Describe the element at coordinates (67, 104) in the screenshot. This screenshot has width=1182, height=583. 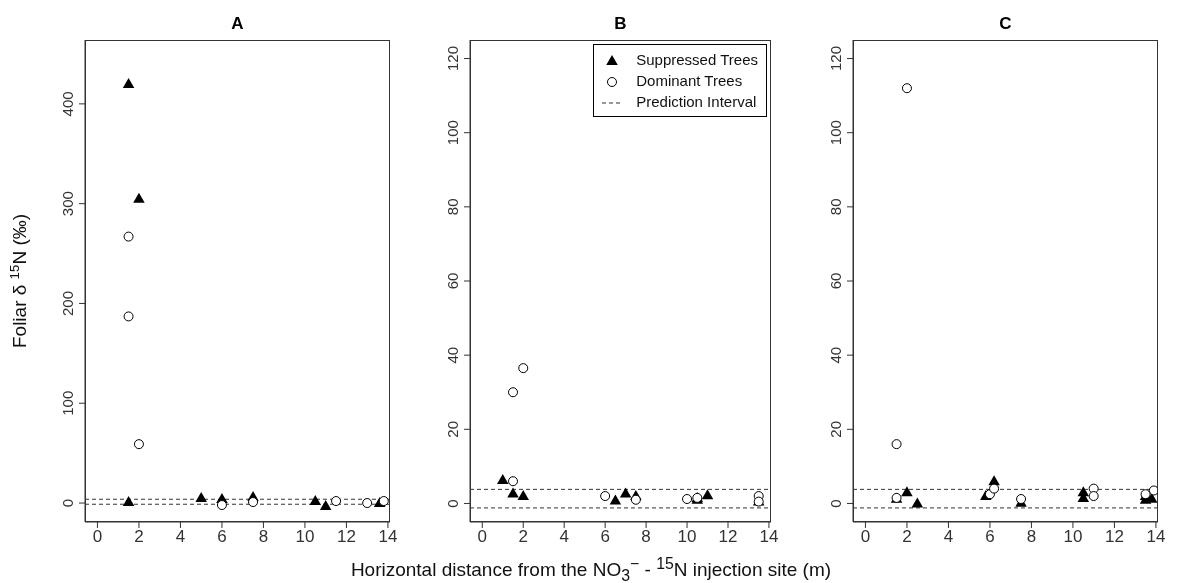
I see `y-tick-label: 400` at that location.